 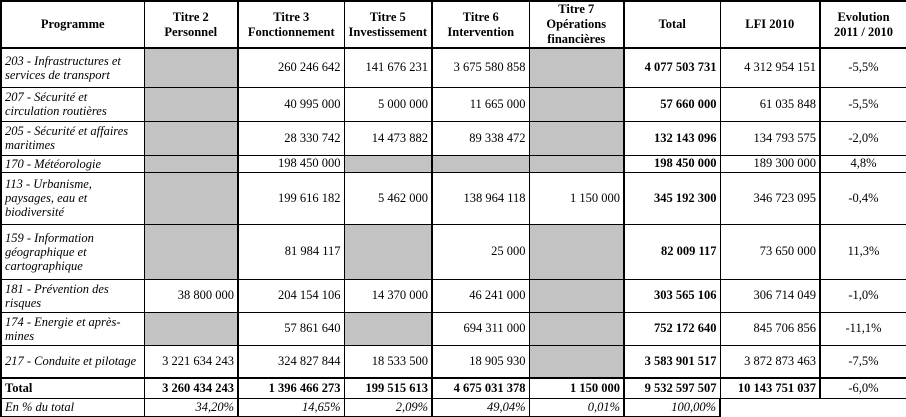 I want to click on total-cell: 198 450 000, so click(x=672, y=163).